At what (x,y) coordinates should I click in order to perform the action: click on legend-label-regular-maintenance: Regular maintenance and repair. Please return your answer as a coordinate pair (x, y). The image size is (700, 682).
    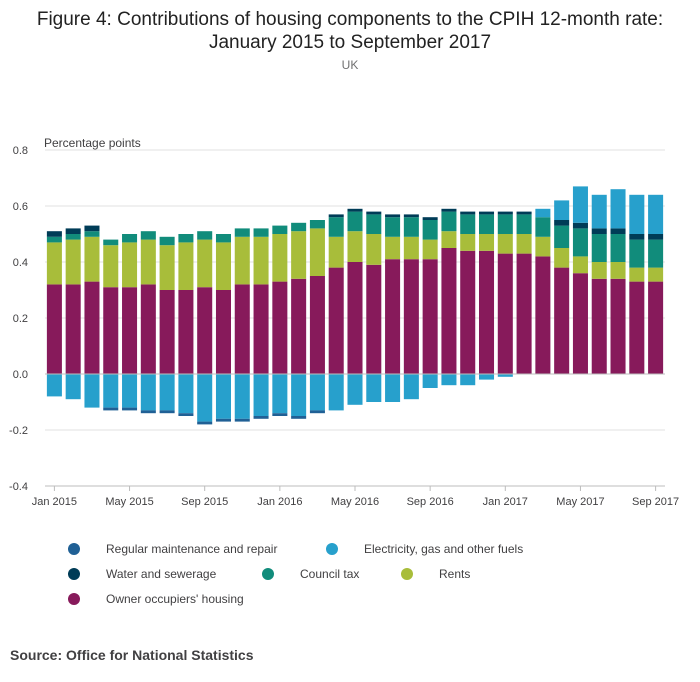
    Looking at the image, I should click on (192, 549).